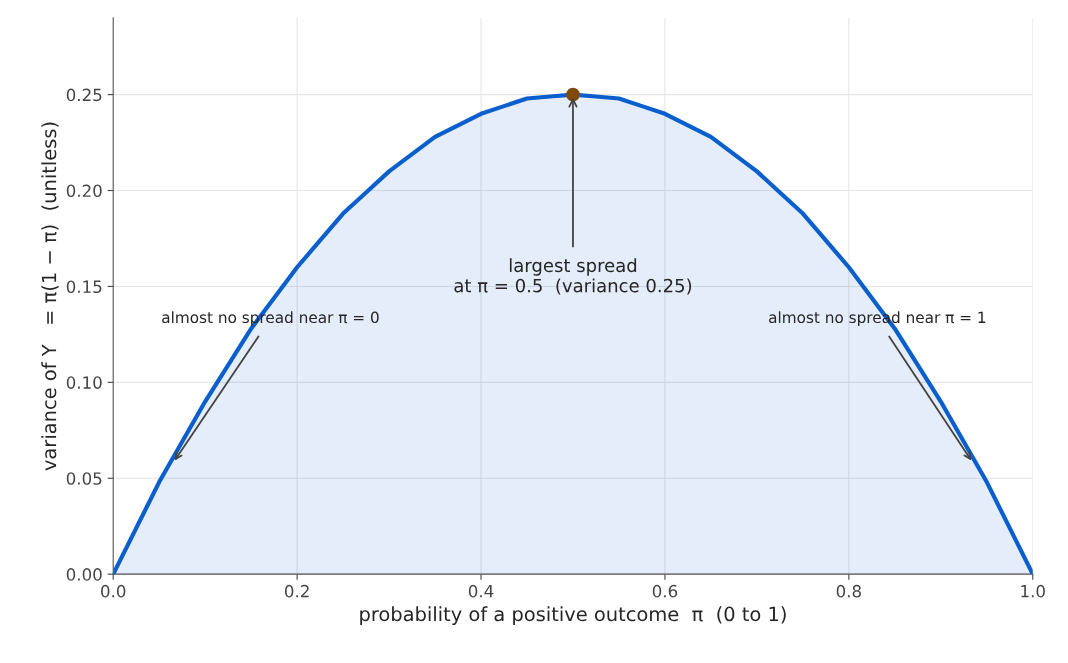 This screenshot has width=1068, height=663. Describe the element at coordinates (84, 382) in the screenshot. I see `y-tick-label: 0.10` at that location.